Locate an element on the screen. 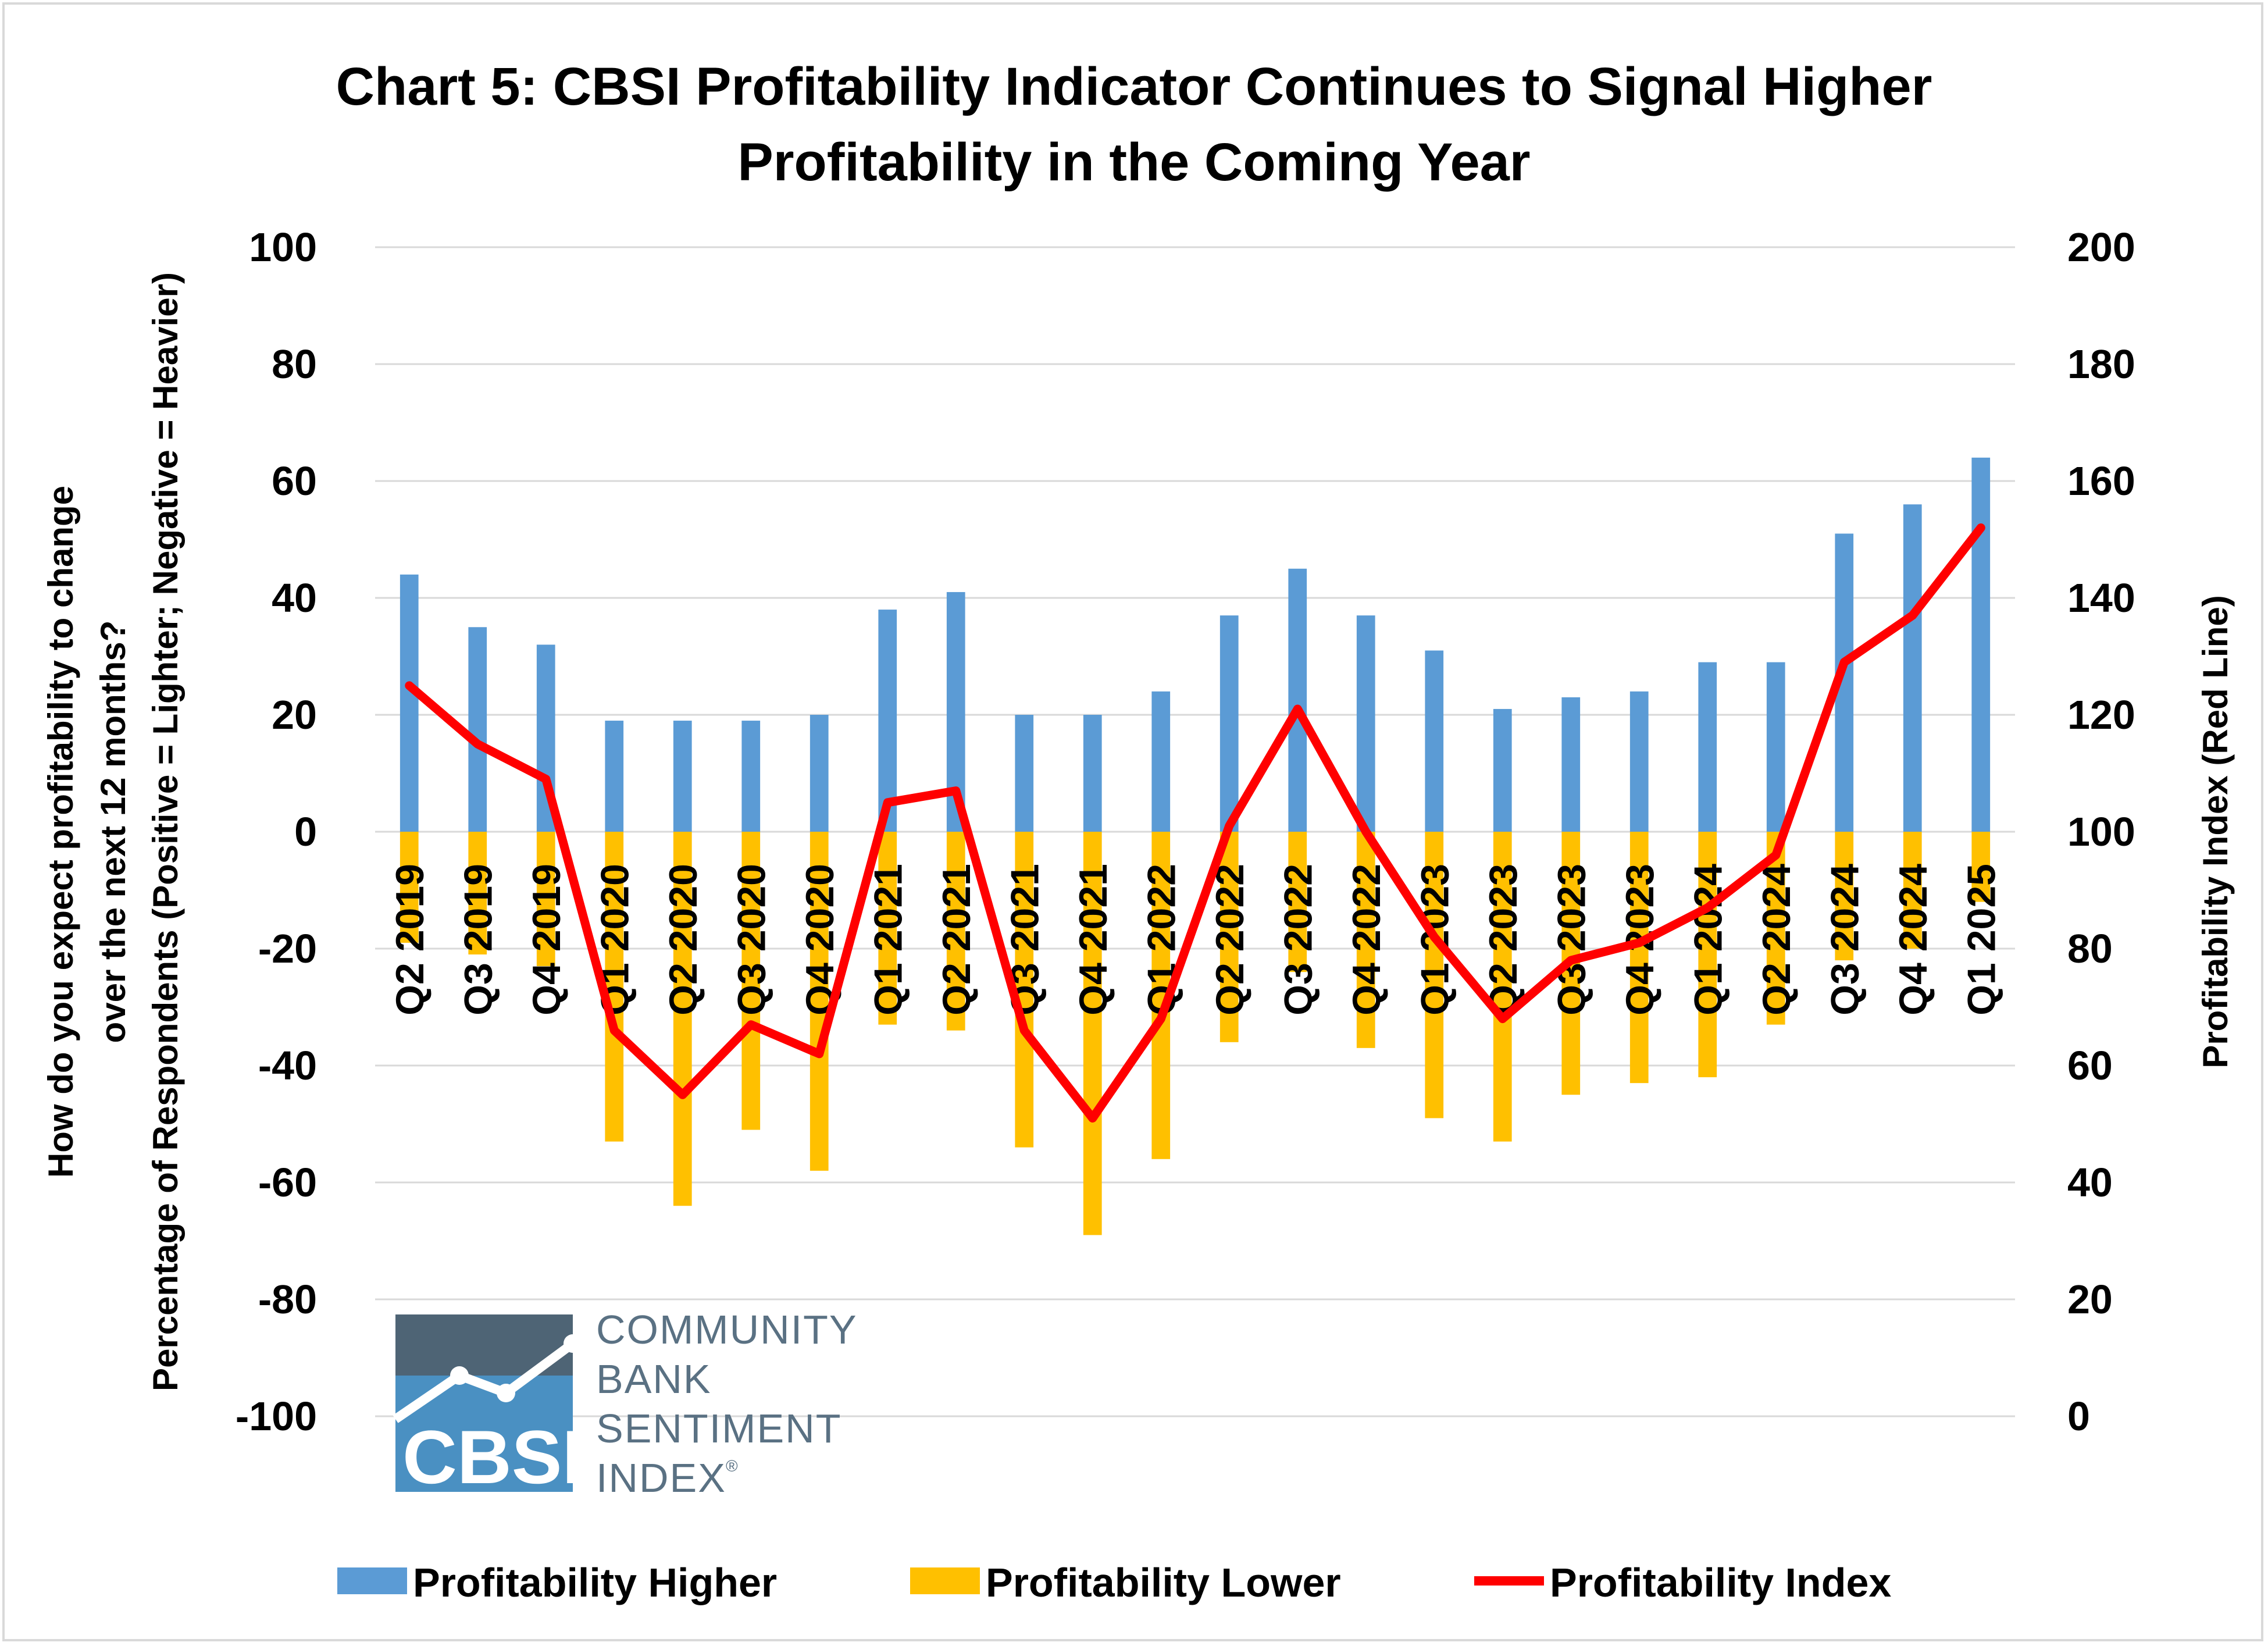  legend-swatch-higher is located at coordinates (372, 1580).